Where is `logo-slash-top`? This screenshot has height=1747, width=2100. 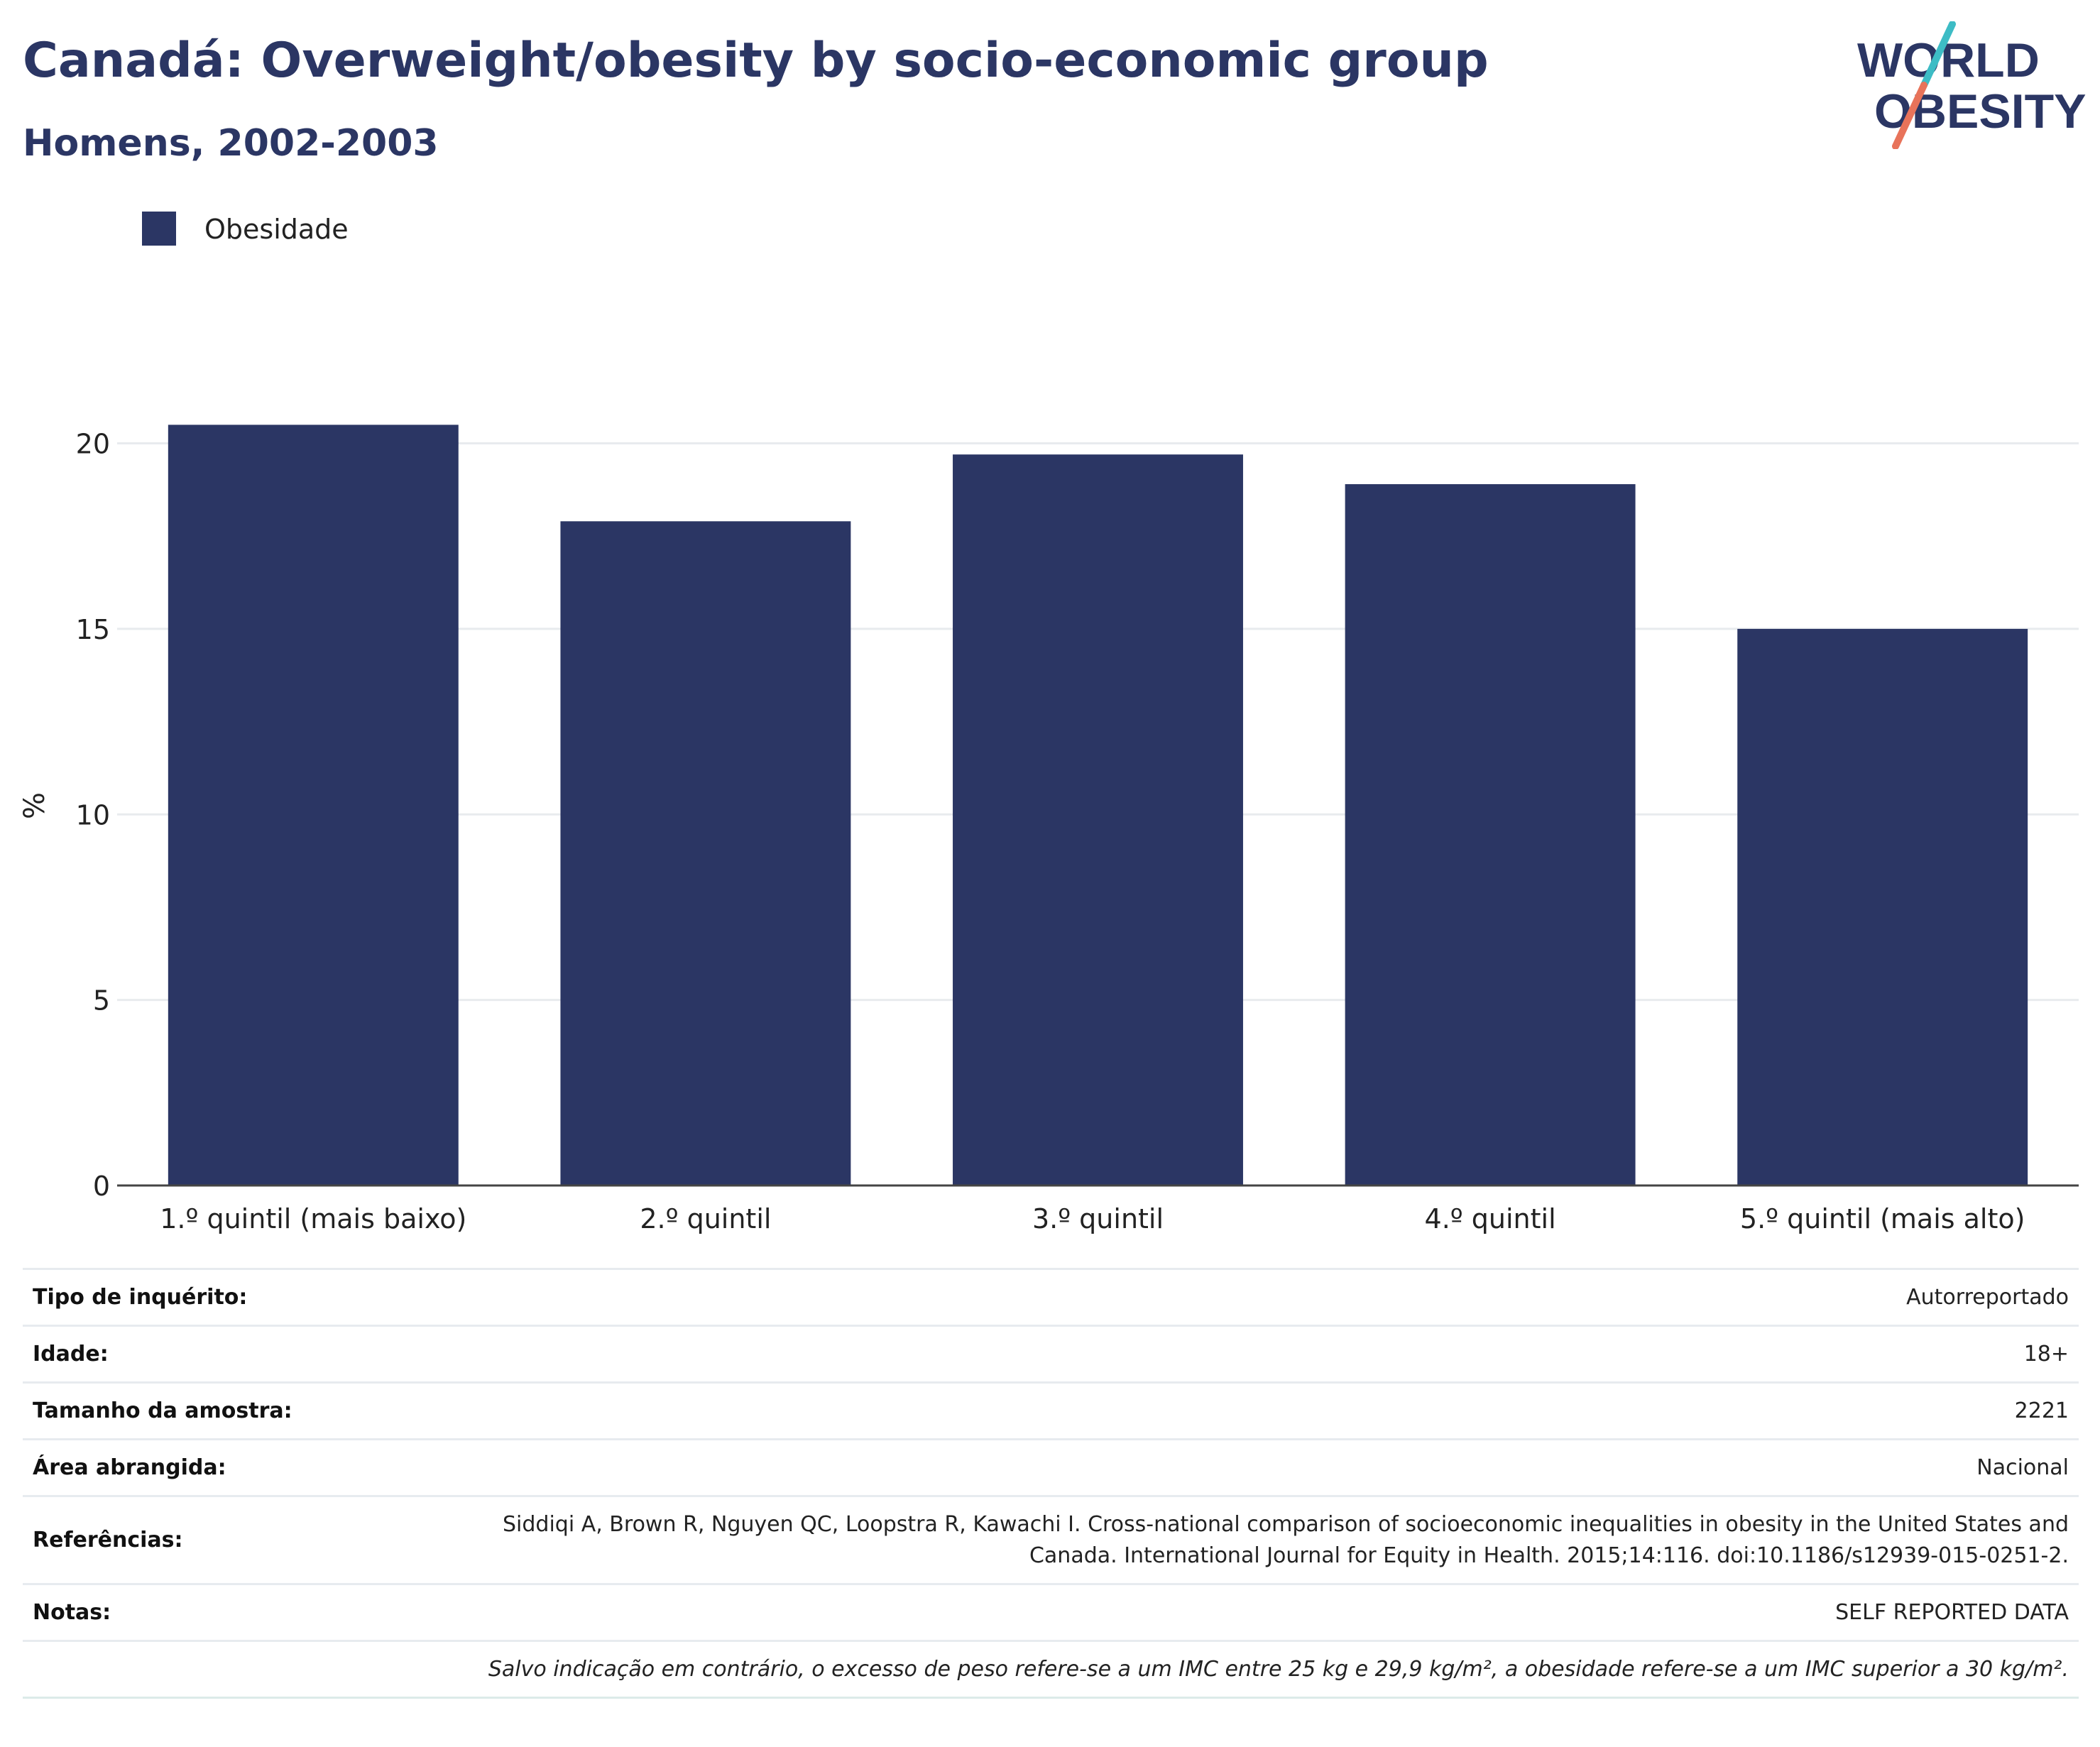 logo-slash-top is located at coordinates (1938, 55).